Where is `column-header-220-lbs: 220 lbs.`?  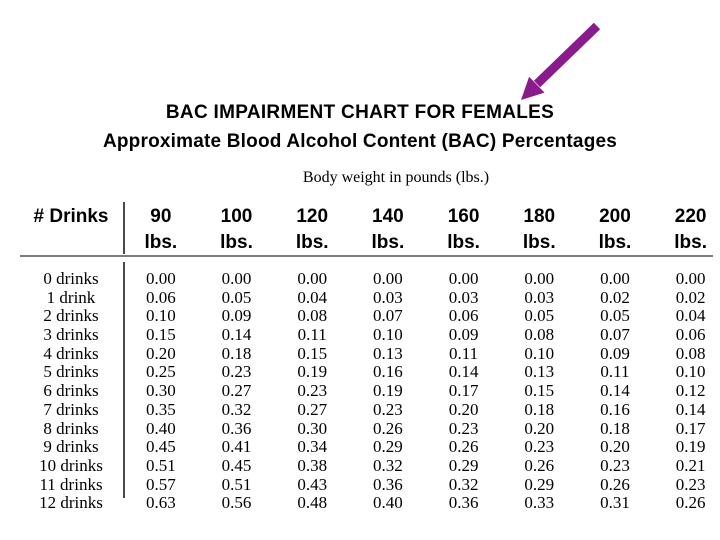
column-header-220-lbs: 220 lbs. is located at coordinates (686, 229).